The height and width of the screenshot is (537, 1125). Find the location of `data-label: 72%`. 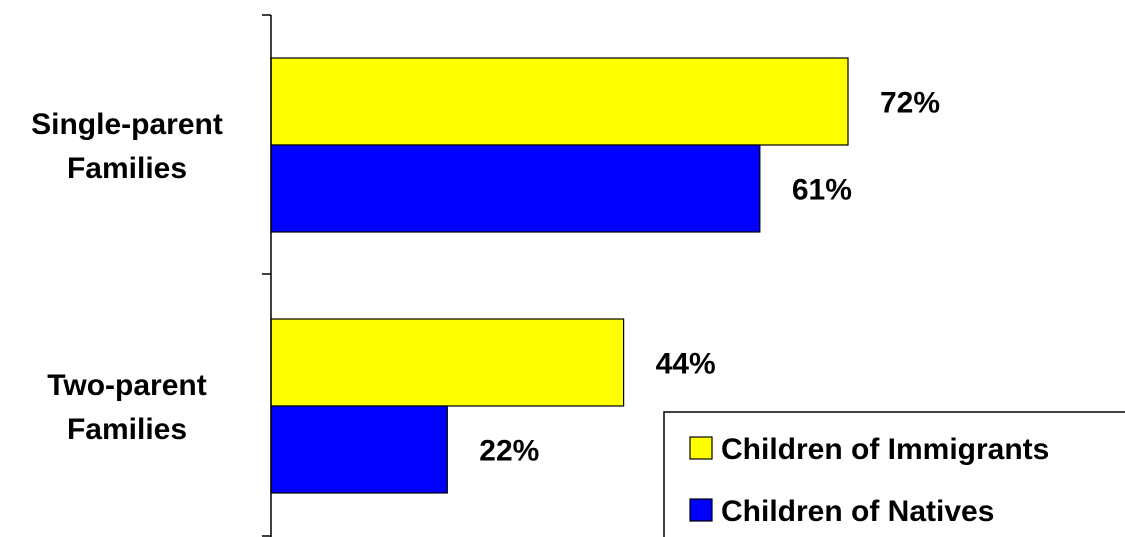

data-label: 72% is located at coordinates (910, 103).